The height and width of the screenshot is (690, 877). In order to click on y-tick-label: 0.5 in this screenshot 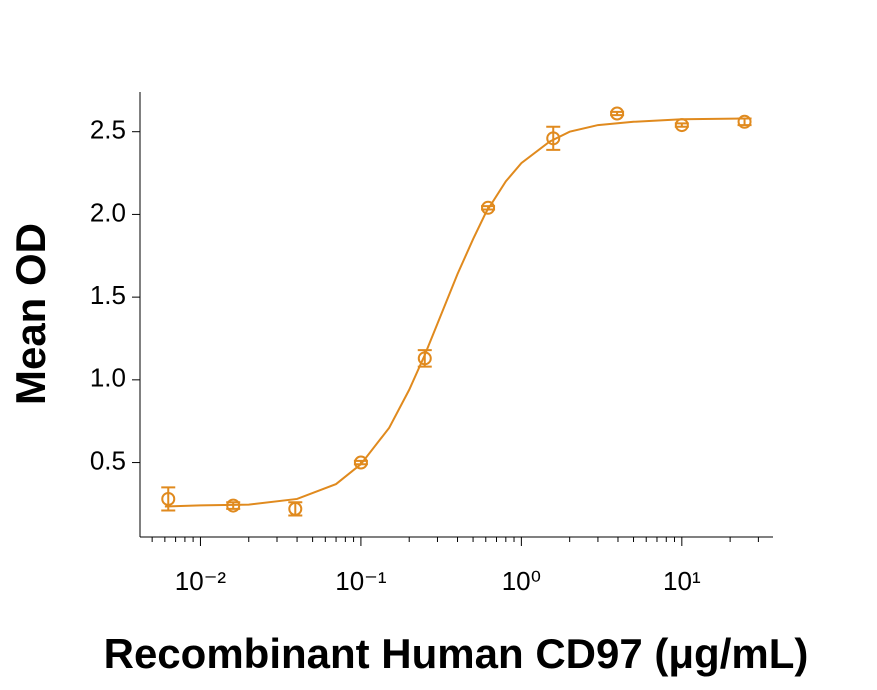, I will do `click(108, 460)`.